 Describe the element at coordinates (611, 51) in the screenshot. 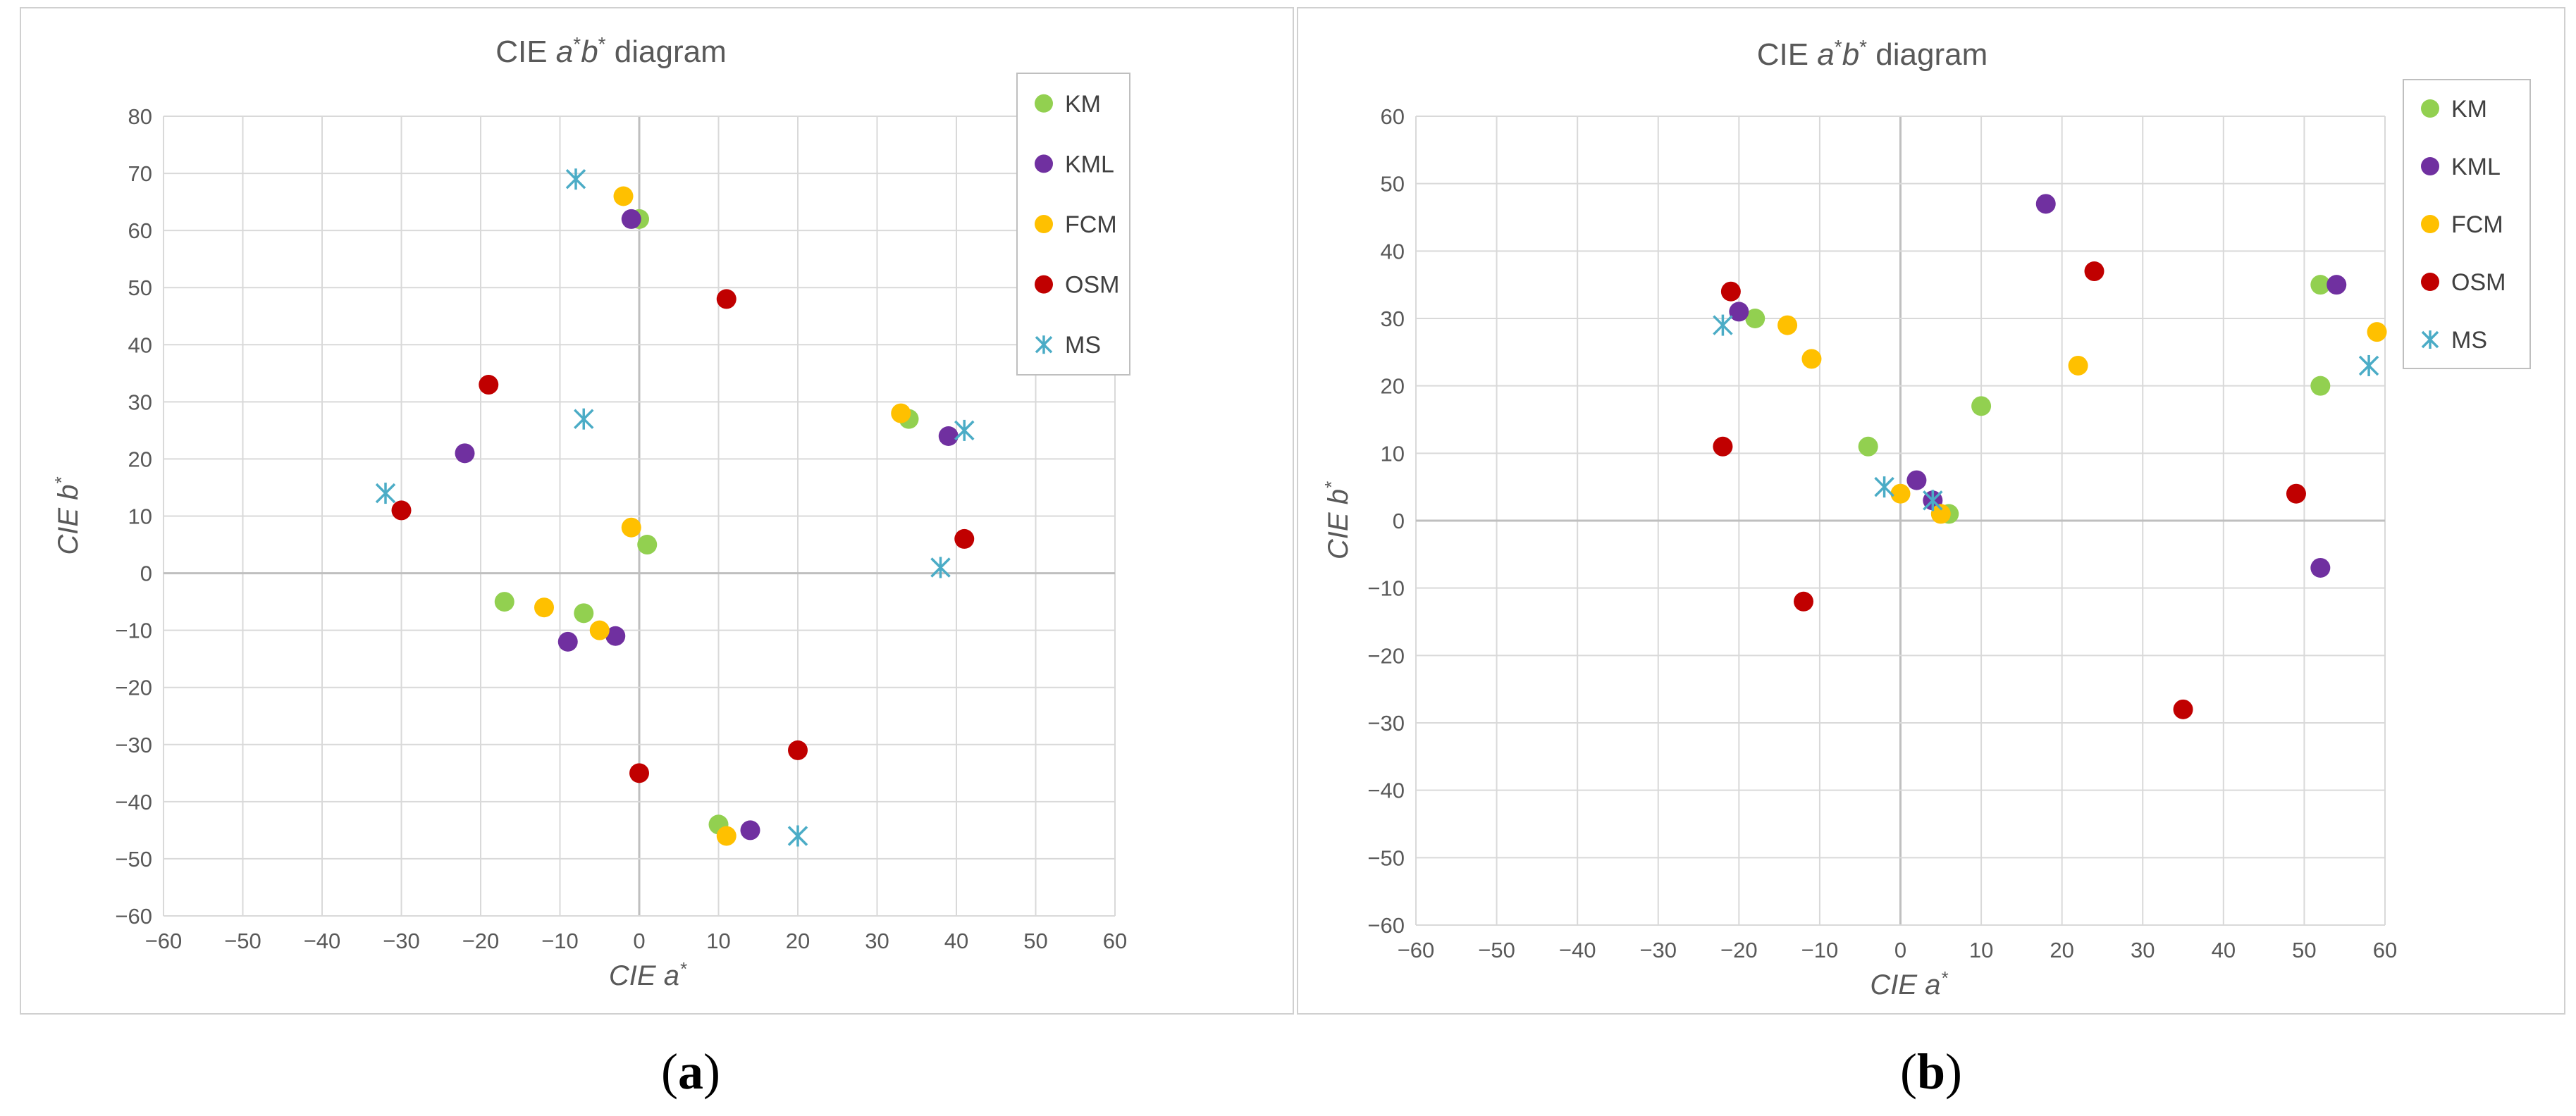

I see `chart-title: CIE a*b* diagram` at that location.